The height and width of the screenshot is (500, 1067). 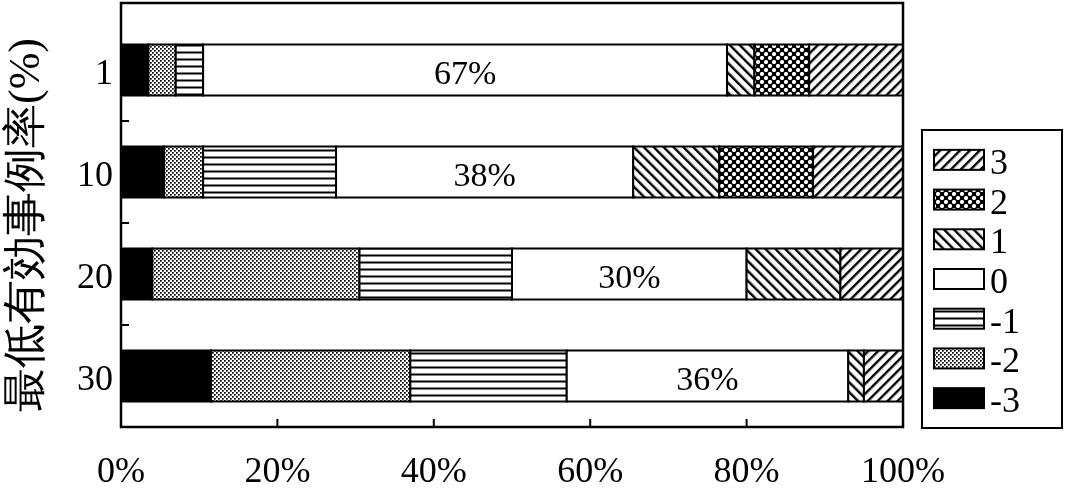 I want to click on y-tick-label: 30, so click(x=95, y=378).